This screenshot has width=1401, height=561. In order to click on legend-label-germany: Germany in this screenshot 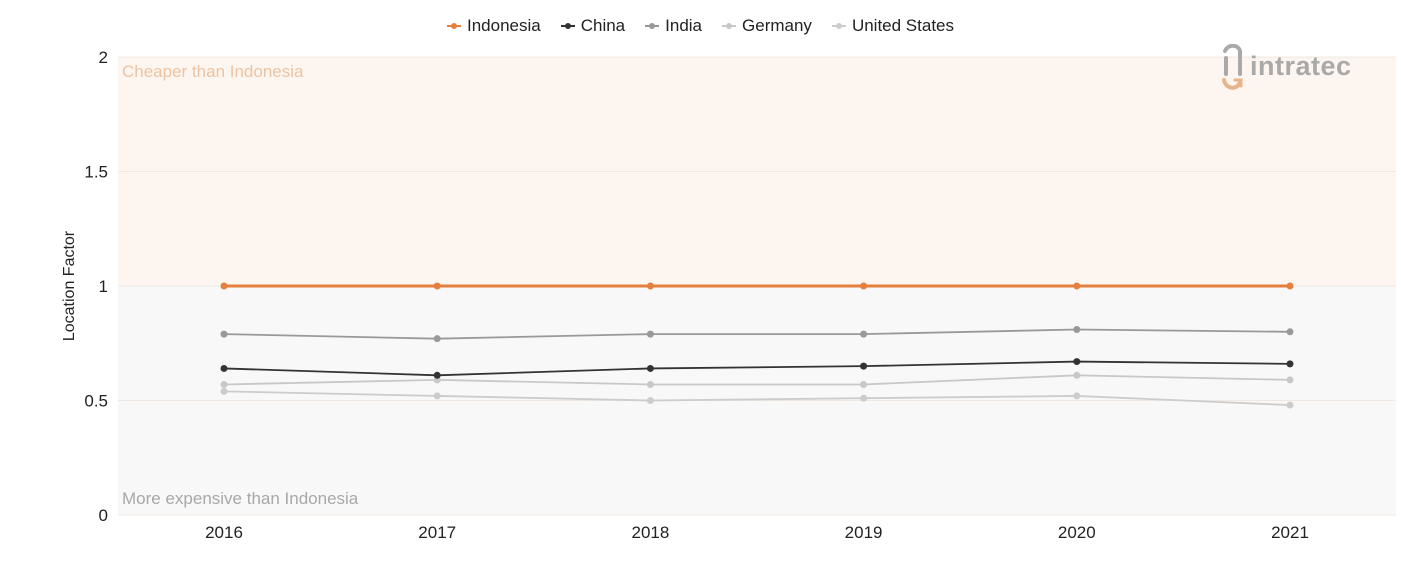, I will do `click(777, 25)`.